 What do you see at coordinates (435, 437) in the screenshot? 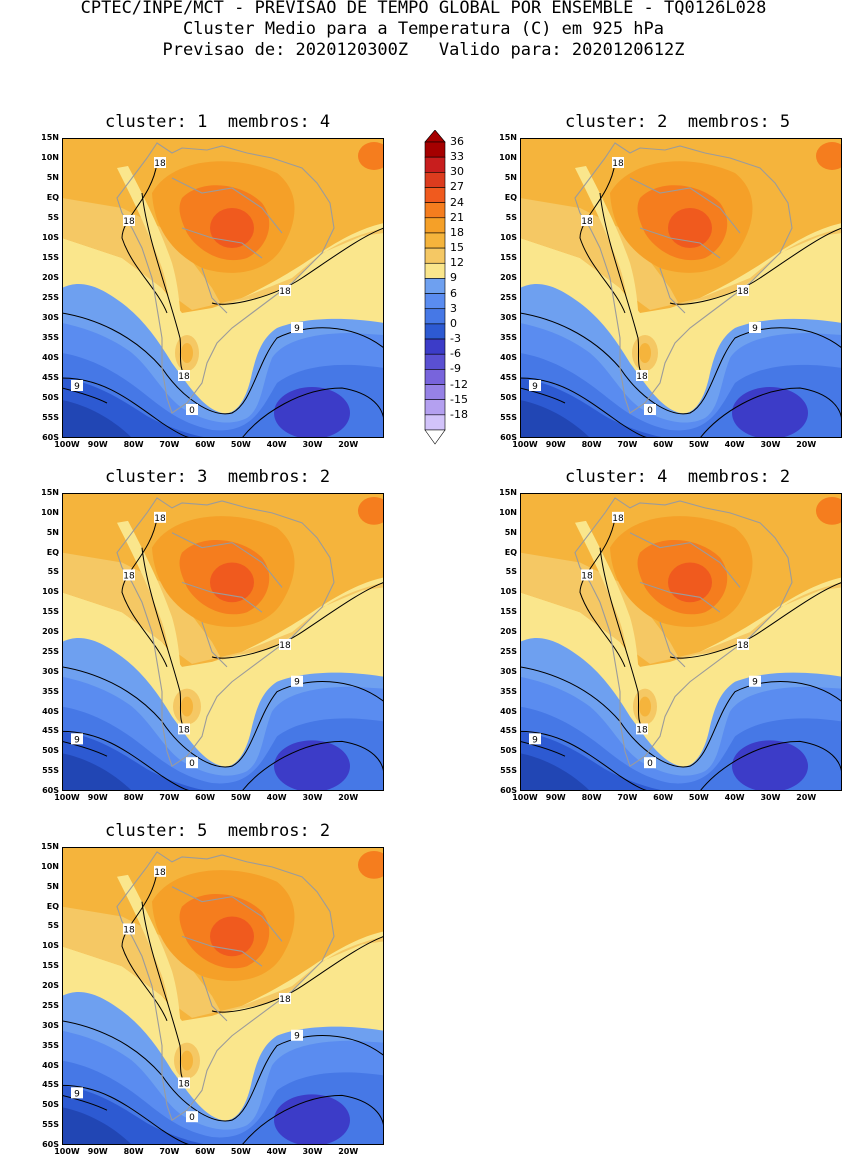
I see `colorbar-arrow-bottom` at bounding box center [435, 437].